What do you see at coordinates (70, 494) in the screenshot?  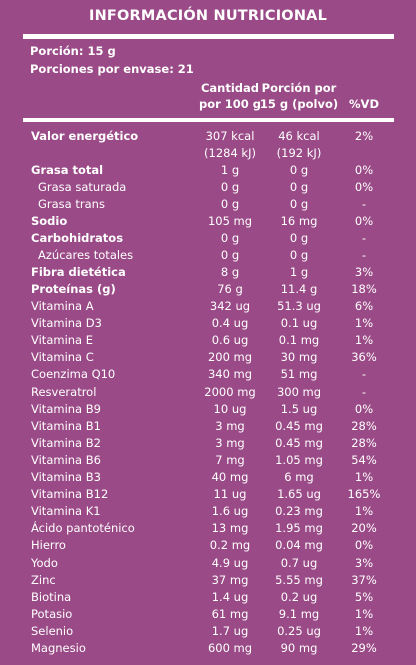 I see `nutrient-label: Vitamina B12` at bounding box center [70, 494].